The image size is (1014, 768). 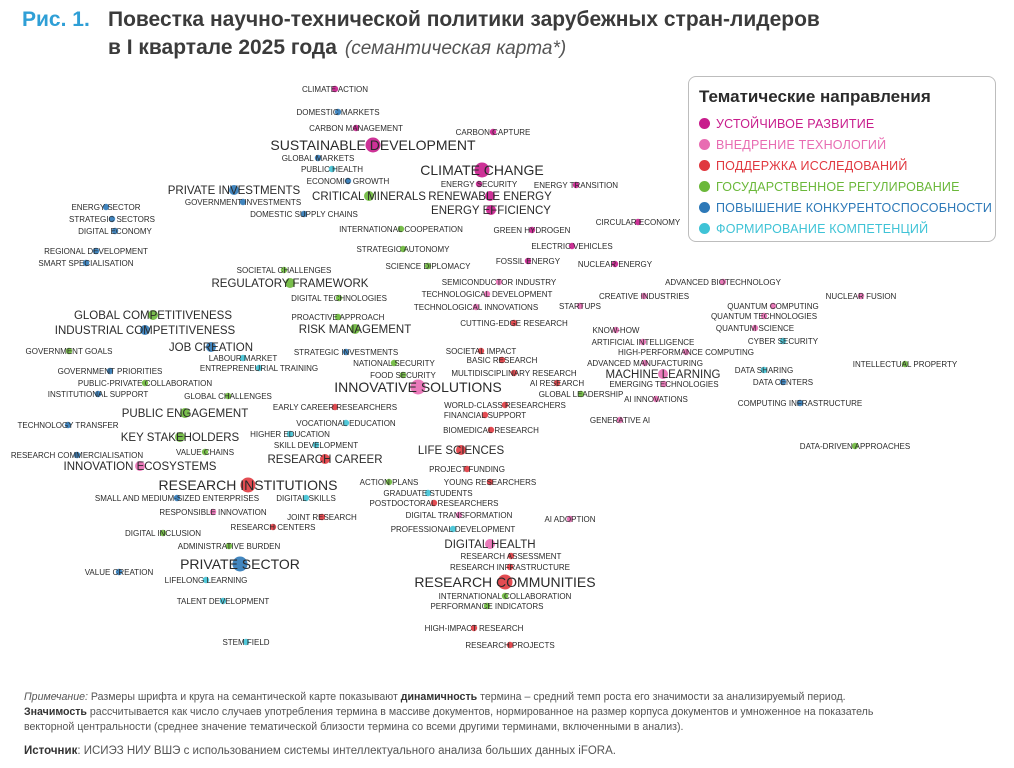 I want to click on term-label: INSTITUTIONAL SUPPORT, so click(x=98, y=394).